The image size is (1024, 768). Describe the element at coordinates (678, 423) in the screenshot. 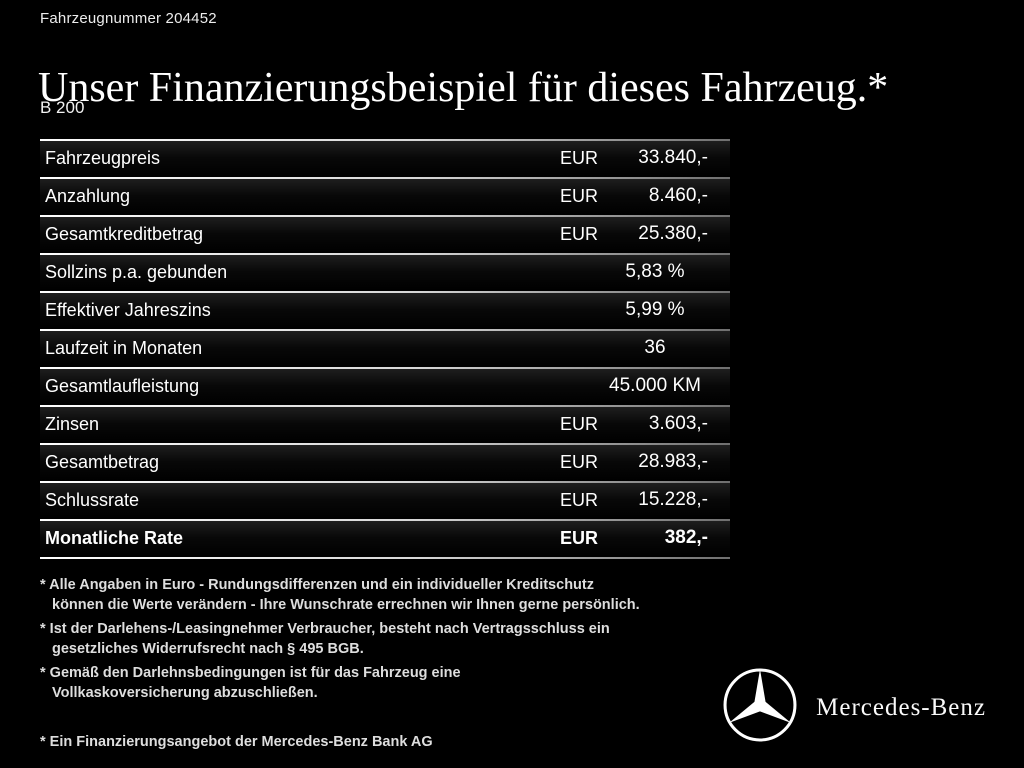

I see `row-value: 3.603,-` at that location.